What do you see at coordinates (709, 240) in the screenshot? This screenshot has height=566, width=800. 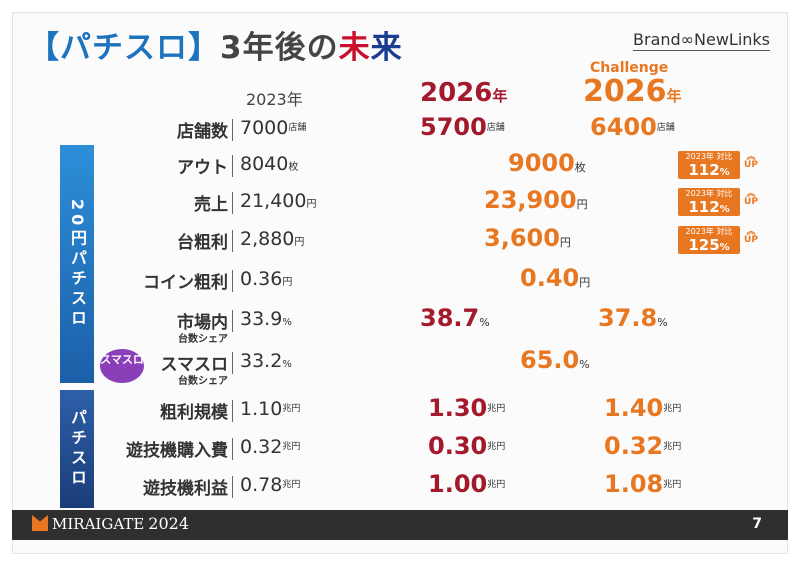 I see `growth-badge: 2023年 対比 125%` at bounding box center [709, 240].